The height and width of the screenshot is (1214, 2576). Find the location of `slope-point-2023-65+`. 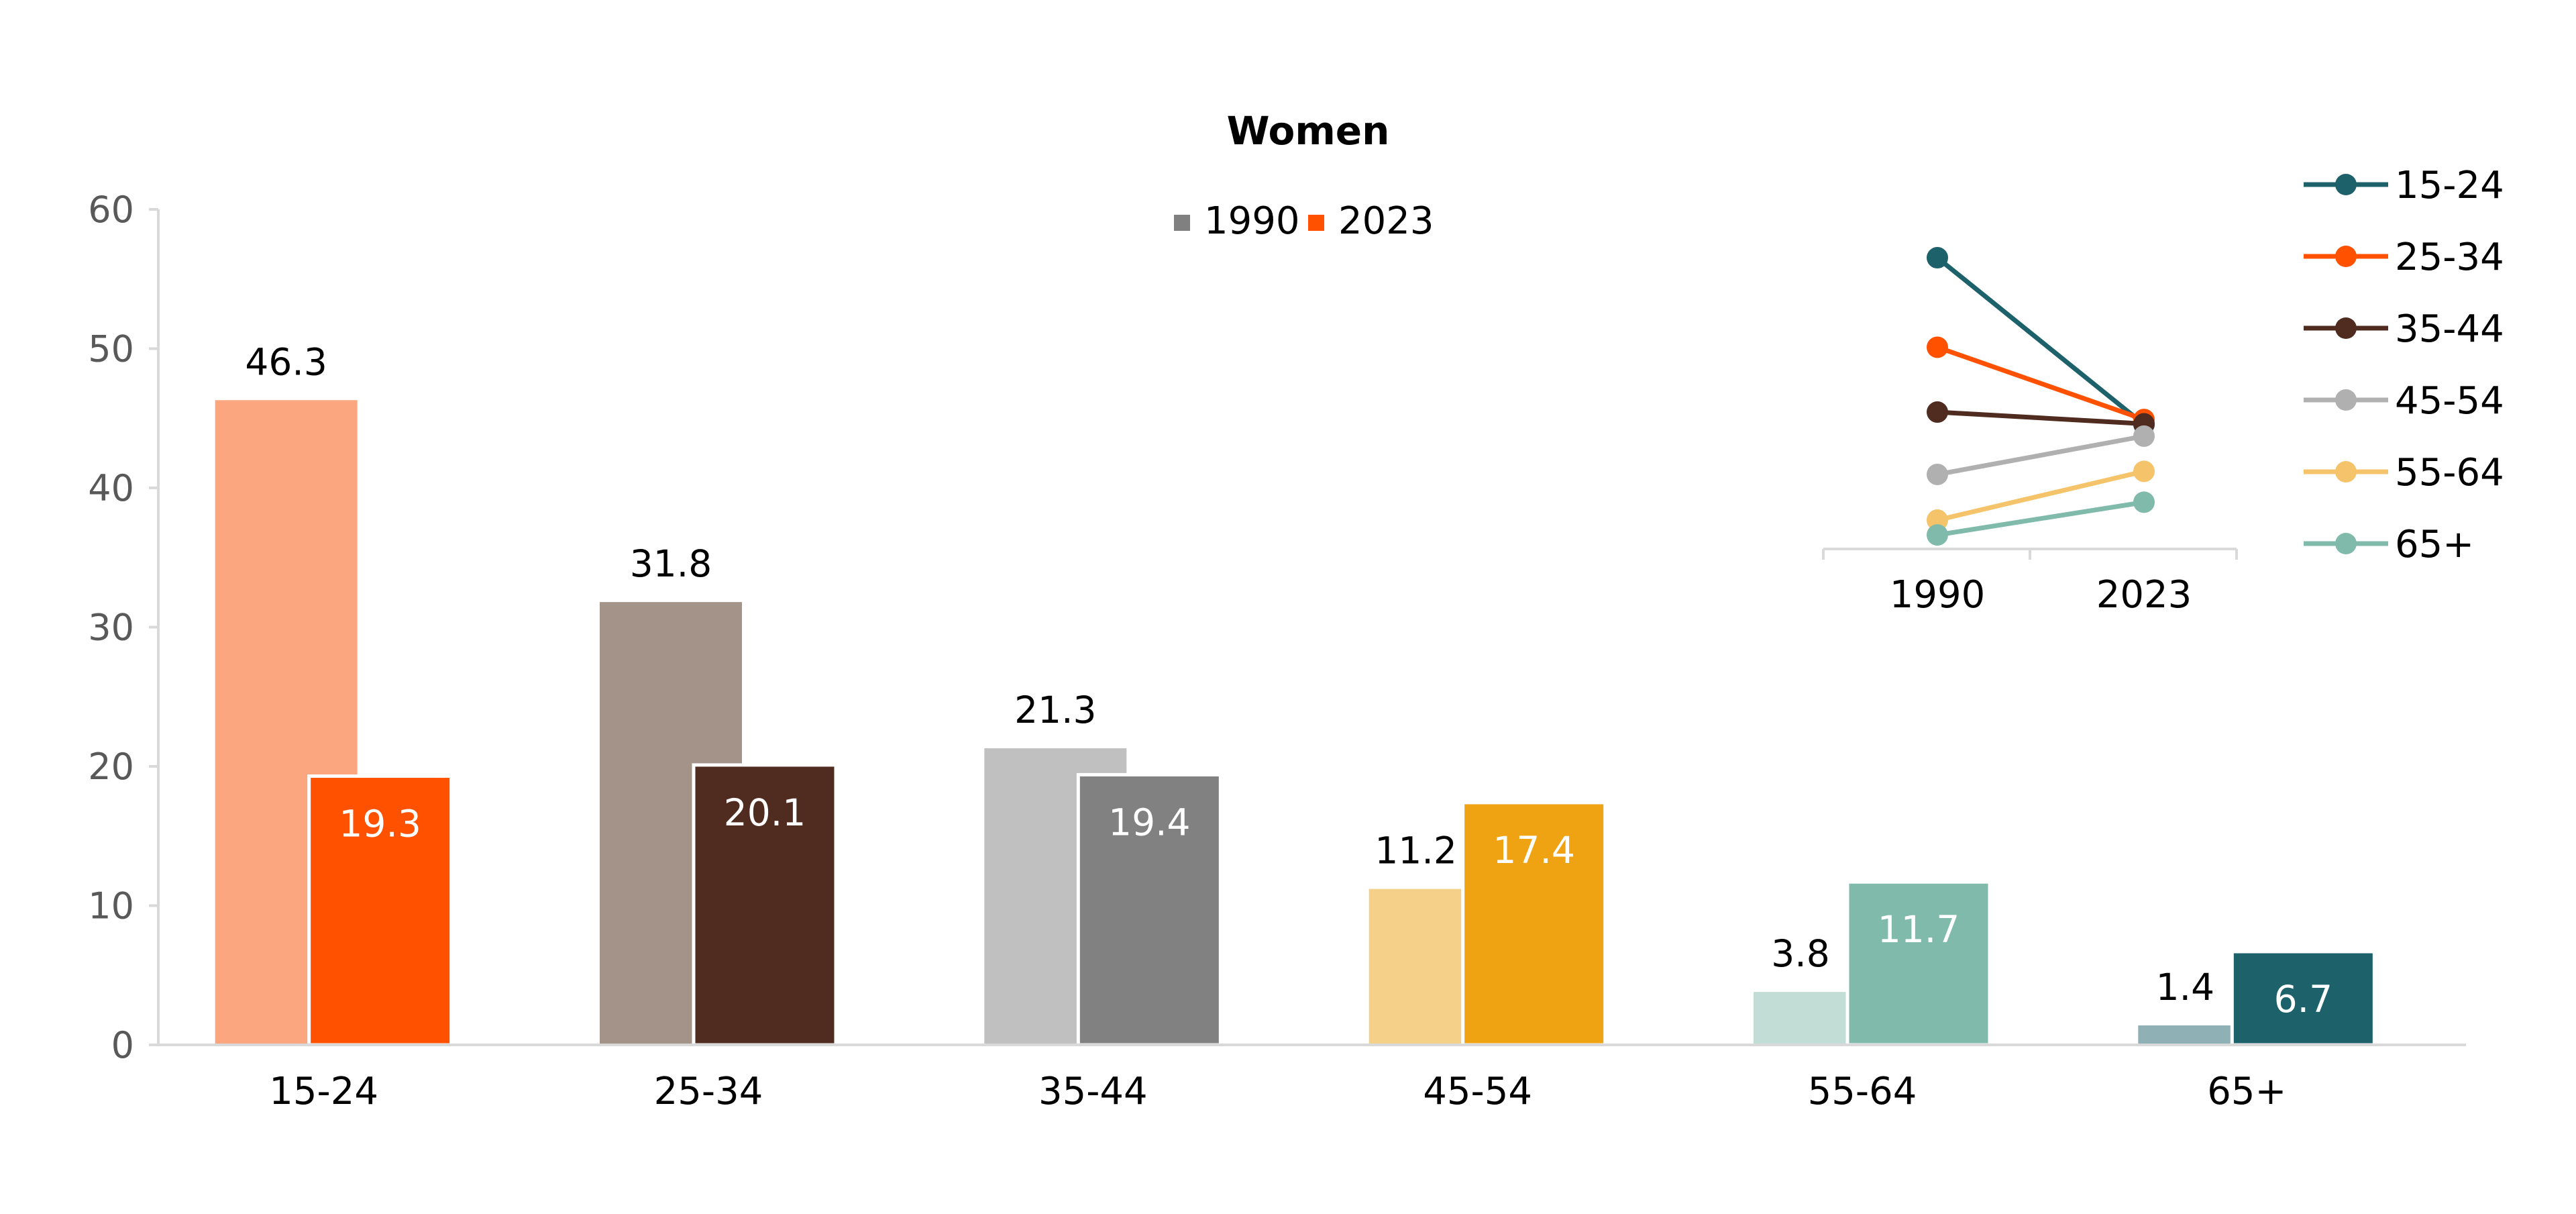

slope-point-2023-65+ is located at coordinates (2144, 502).